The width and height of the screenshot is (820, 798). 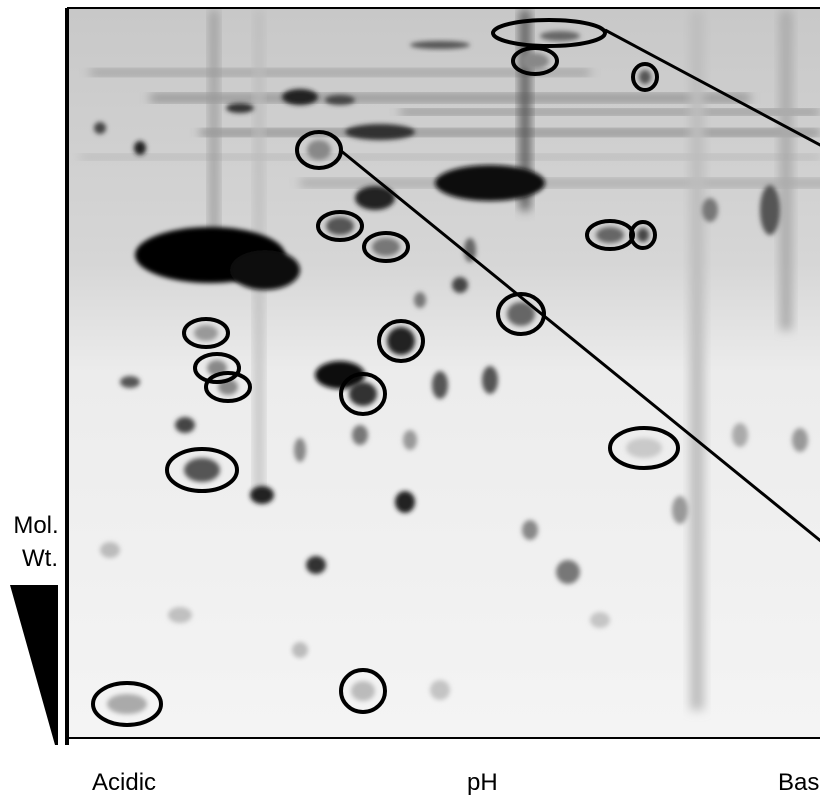 I want to click on acidic-label: Acidic, so click(x=124, y=782).